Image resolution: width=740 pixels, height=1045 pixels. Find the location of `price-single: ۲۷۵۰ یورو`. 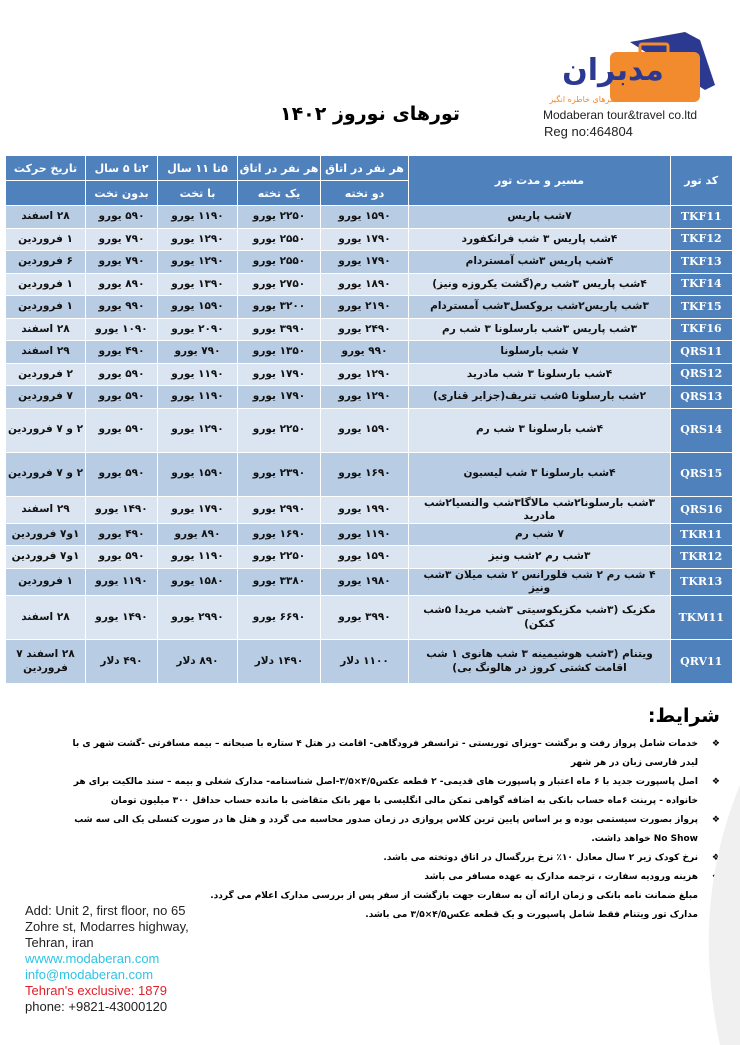

price-single: ۲۷۵۰ یورو is located at coordinates (279, 284).